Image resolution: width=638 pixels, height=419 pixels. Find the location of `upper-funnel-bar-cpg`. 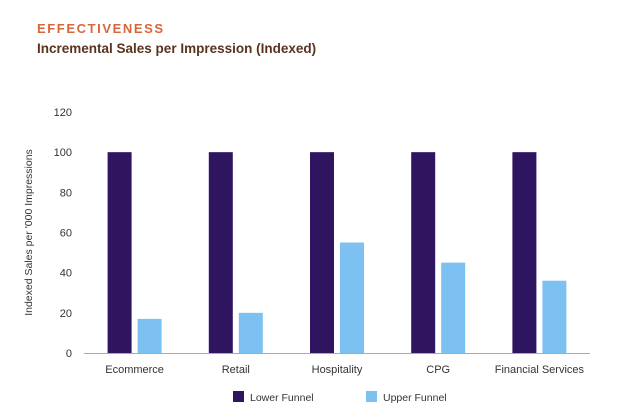

upper-funnel-bar-cpg is located at coordinates (453, 307).